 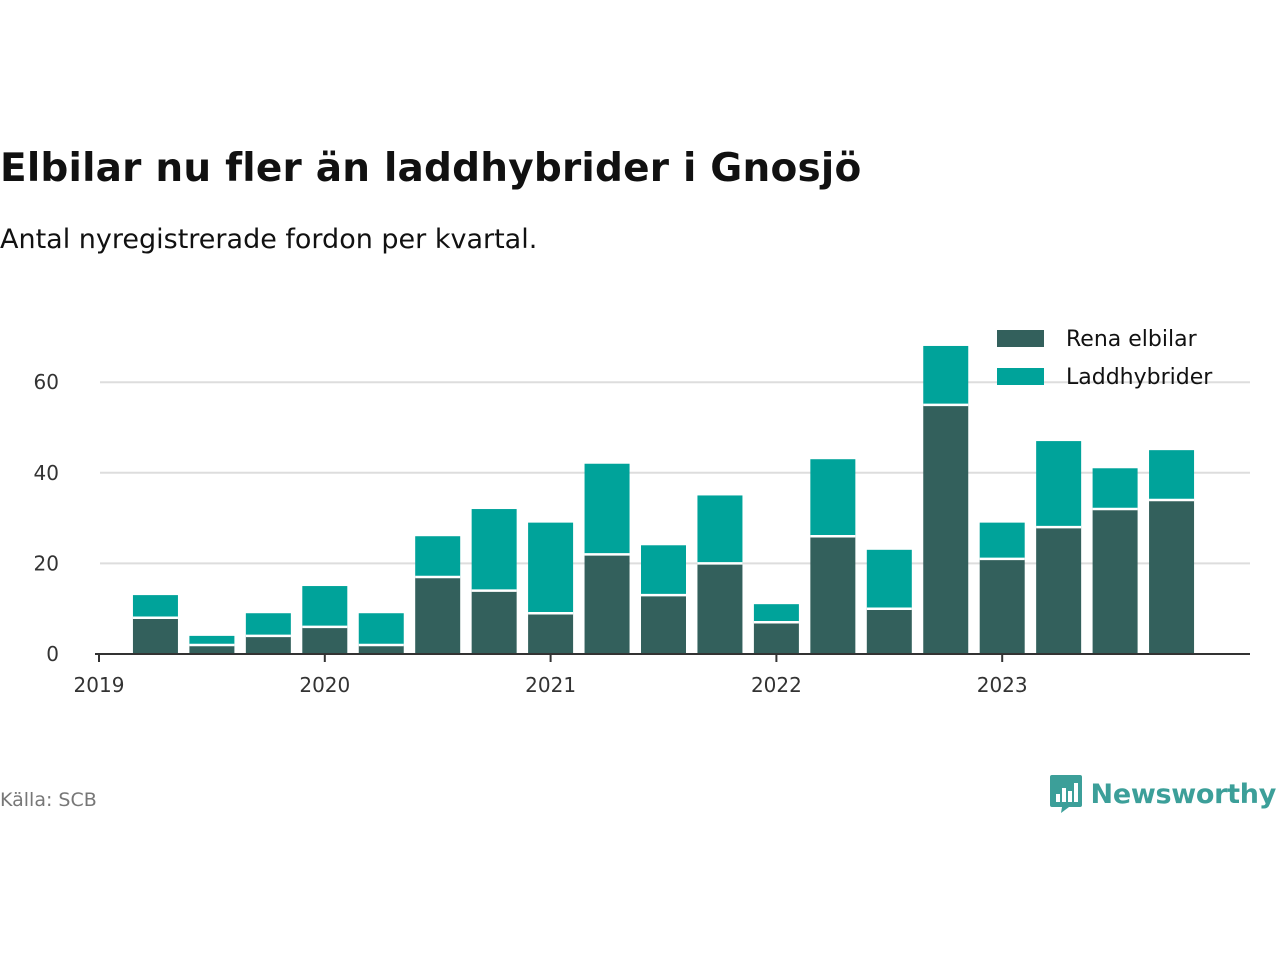 What do you see at coordinates (1002, 685) in the screenshot?
I see `x-tick-label: 2023` at bounding box center [1002, 685].